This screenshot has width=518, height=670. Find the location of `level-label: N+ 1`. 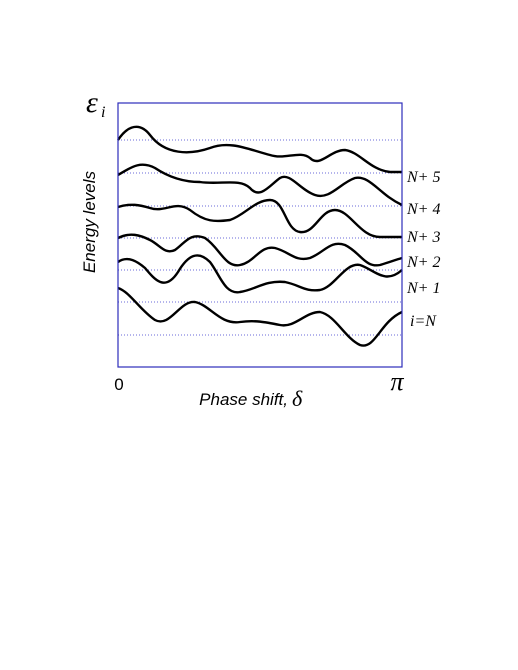

level-label: N+ 1 is located at coordinates (423, 288).